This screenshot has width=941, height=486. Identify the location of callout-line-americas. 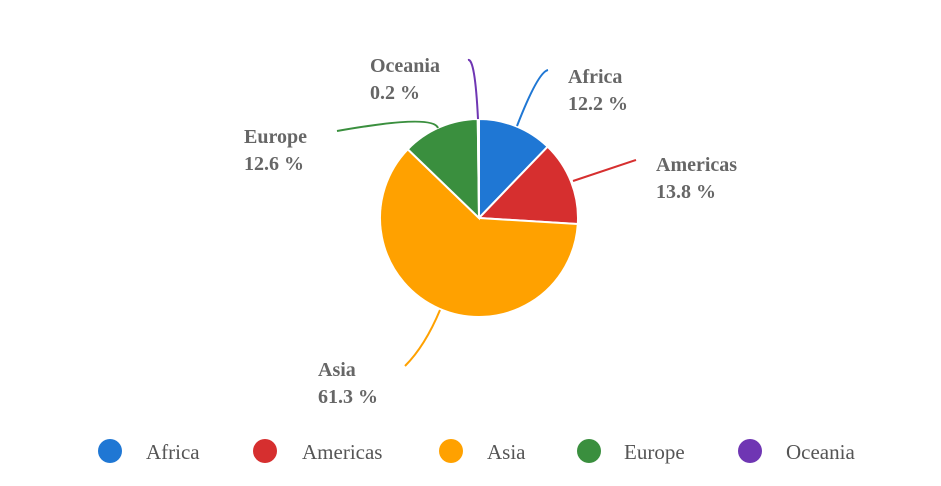
(604, 170).